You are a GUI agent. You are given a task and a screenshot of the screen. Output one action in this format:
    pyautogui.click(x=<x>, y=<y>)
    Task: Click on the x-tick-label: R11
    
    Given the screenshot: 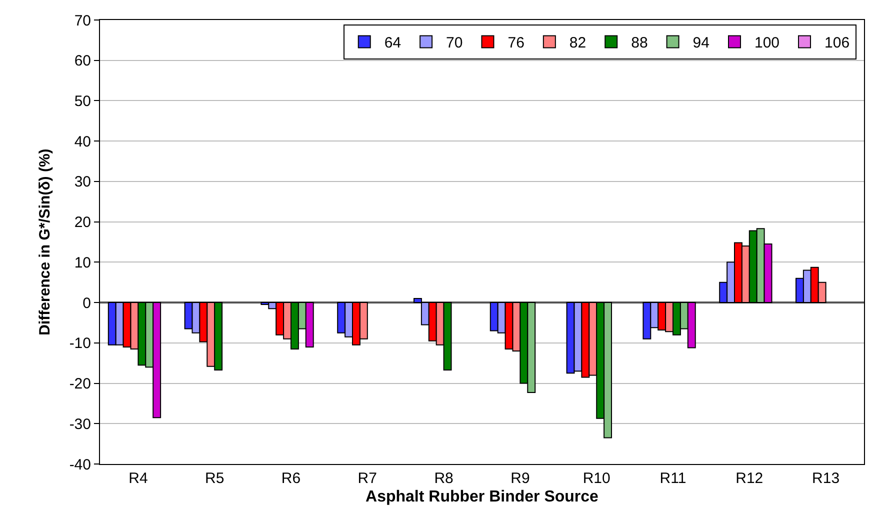 What is the action you would take?
    pyautogui.click(x=673, y=478)
    